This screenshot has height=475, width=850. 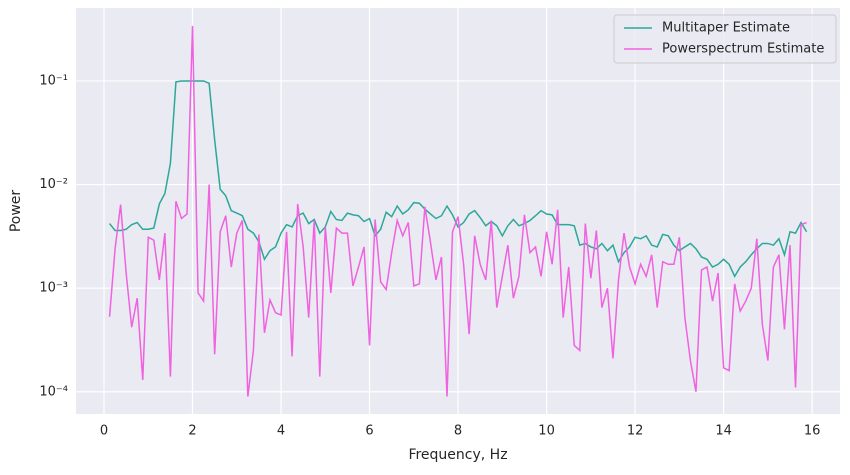 I want to click on y-tick-label: 10⁻¹, so click(x=53, y=80).